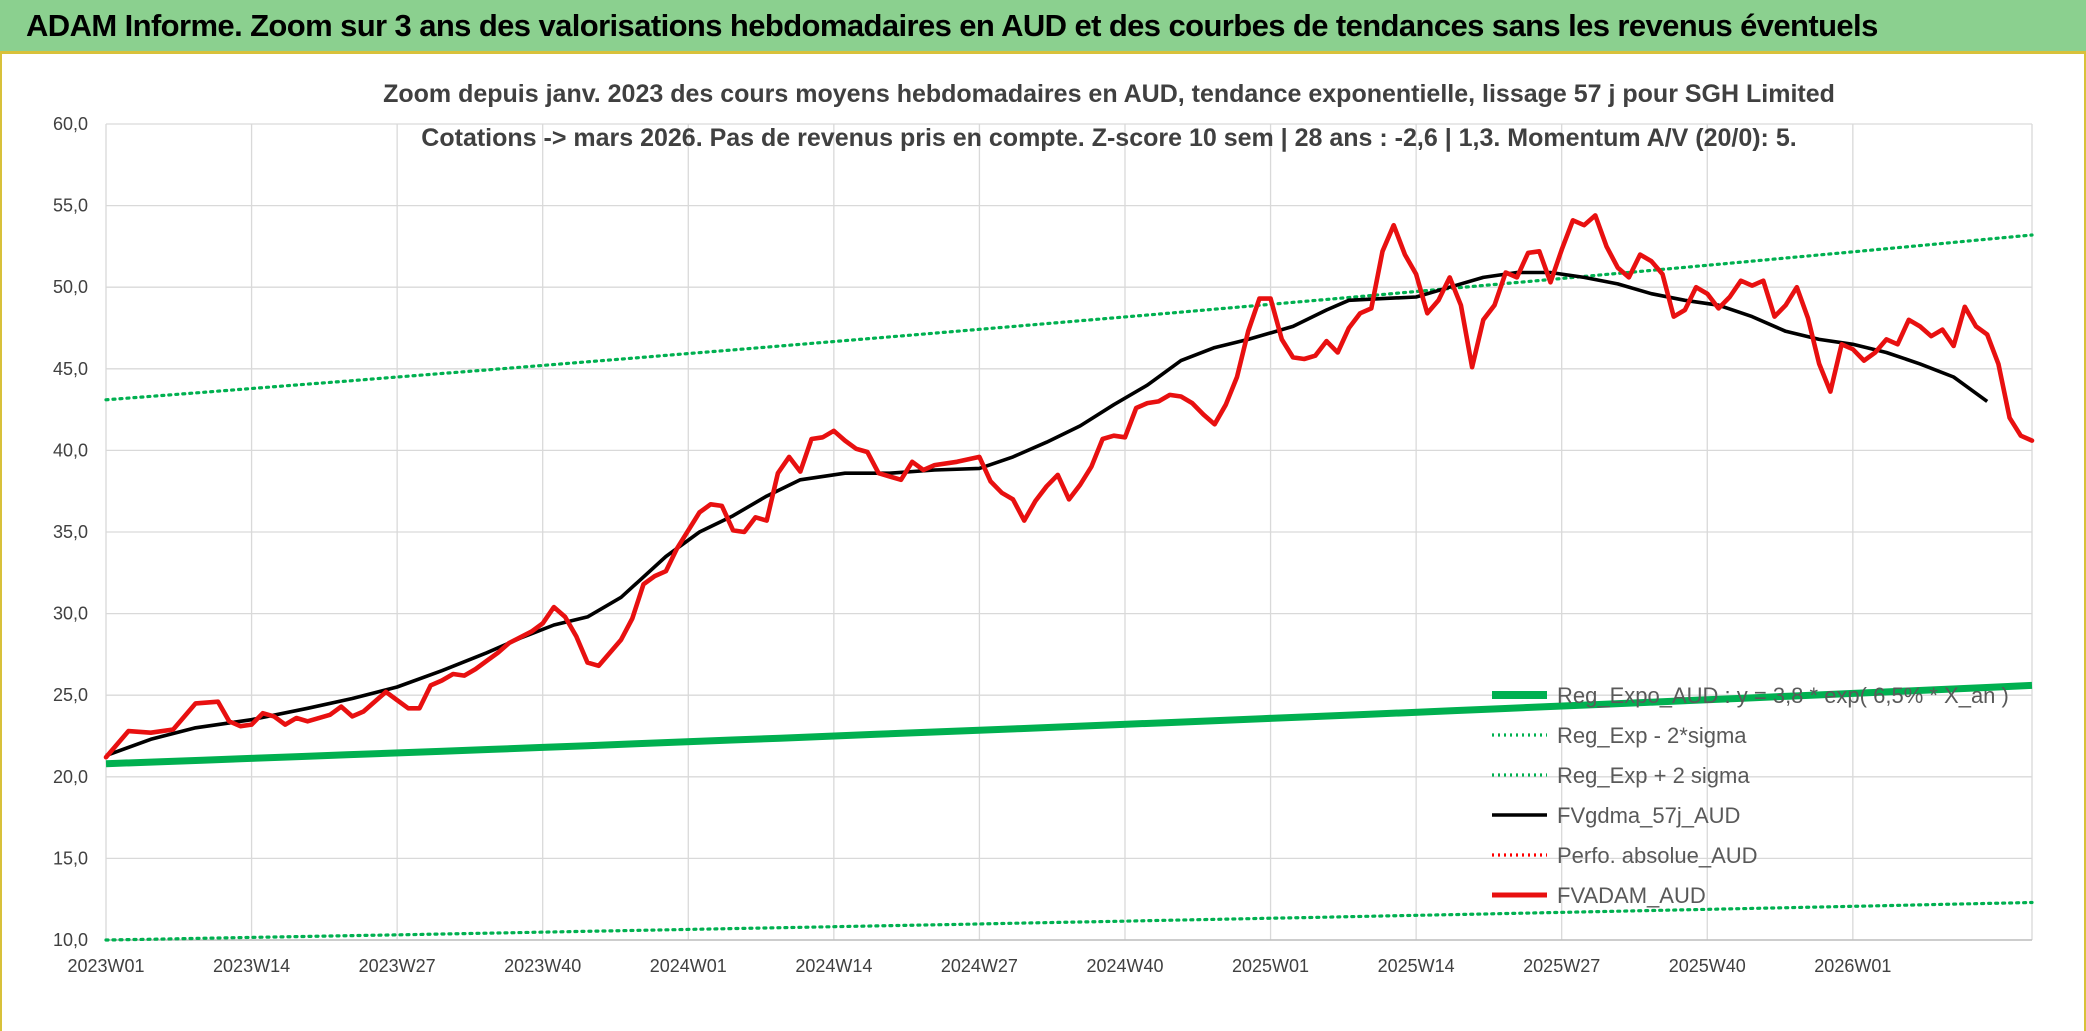 The image size is (2086, 1031). I want to click on y-tick-label: 60,0, so click(70, 124).